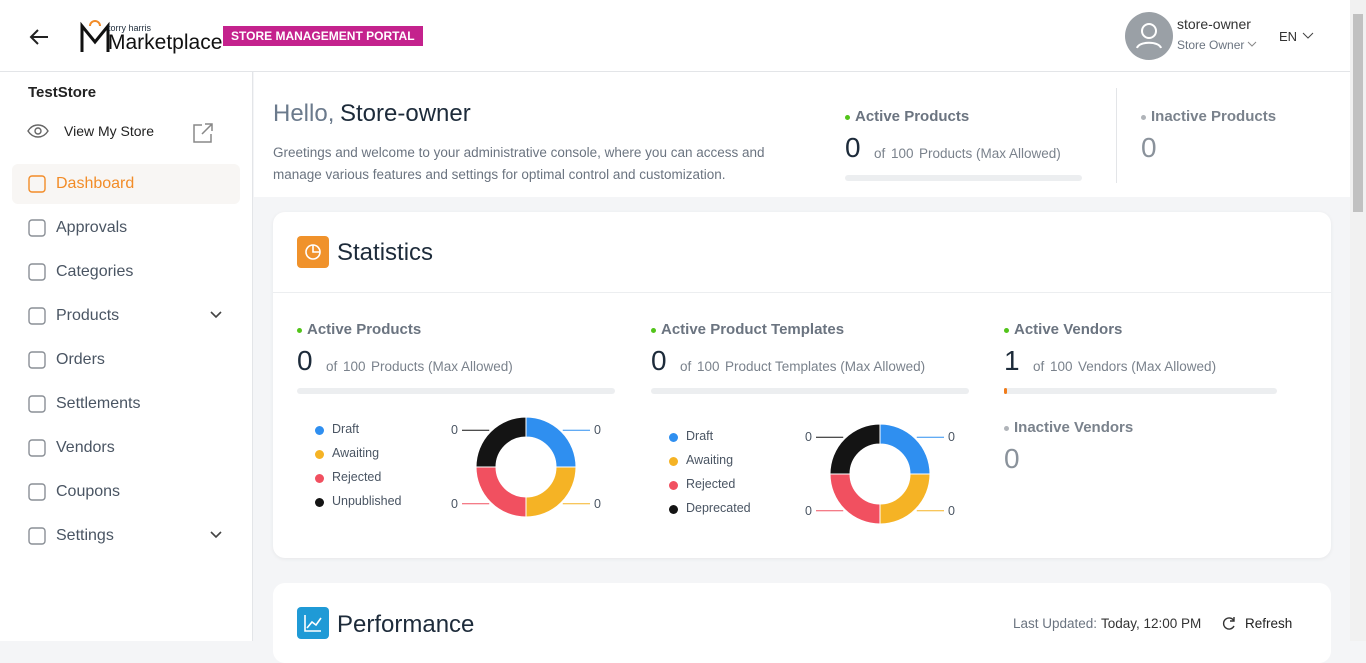  What do you see at coordinates (1147, 366) in the screenshot?
I see `unit-label: Vendors (Max Allowed)` at bounding box center [1147, 366].